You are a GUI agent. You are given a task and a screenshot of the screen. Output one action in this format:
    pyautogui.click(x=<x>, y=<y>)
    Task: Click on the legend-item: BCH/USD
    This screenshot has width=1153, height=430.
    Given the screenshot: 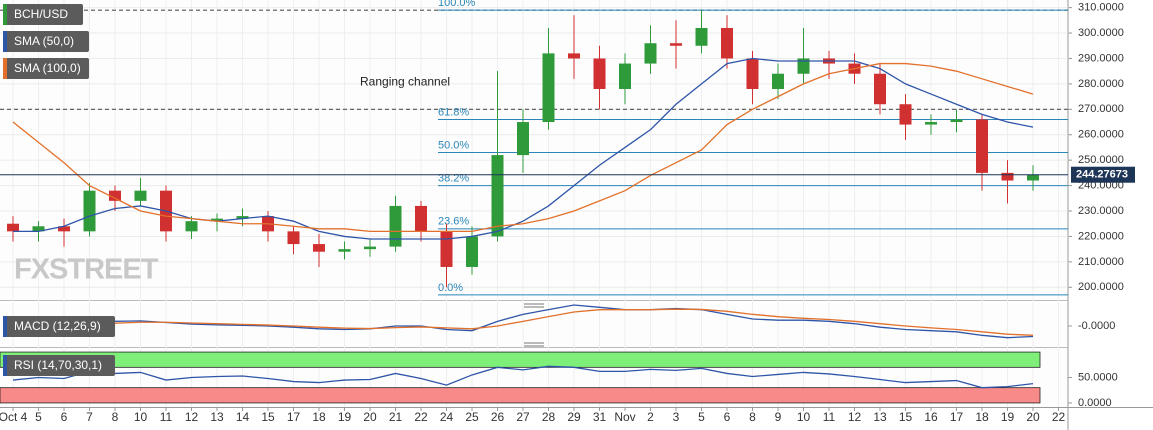 What is the action you would take?
    pyautogui.click(x=43, y=14)
    